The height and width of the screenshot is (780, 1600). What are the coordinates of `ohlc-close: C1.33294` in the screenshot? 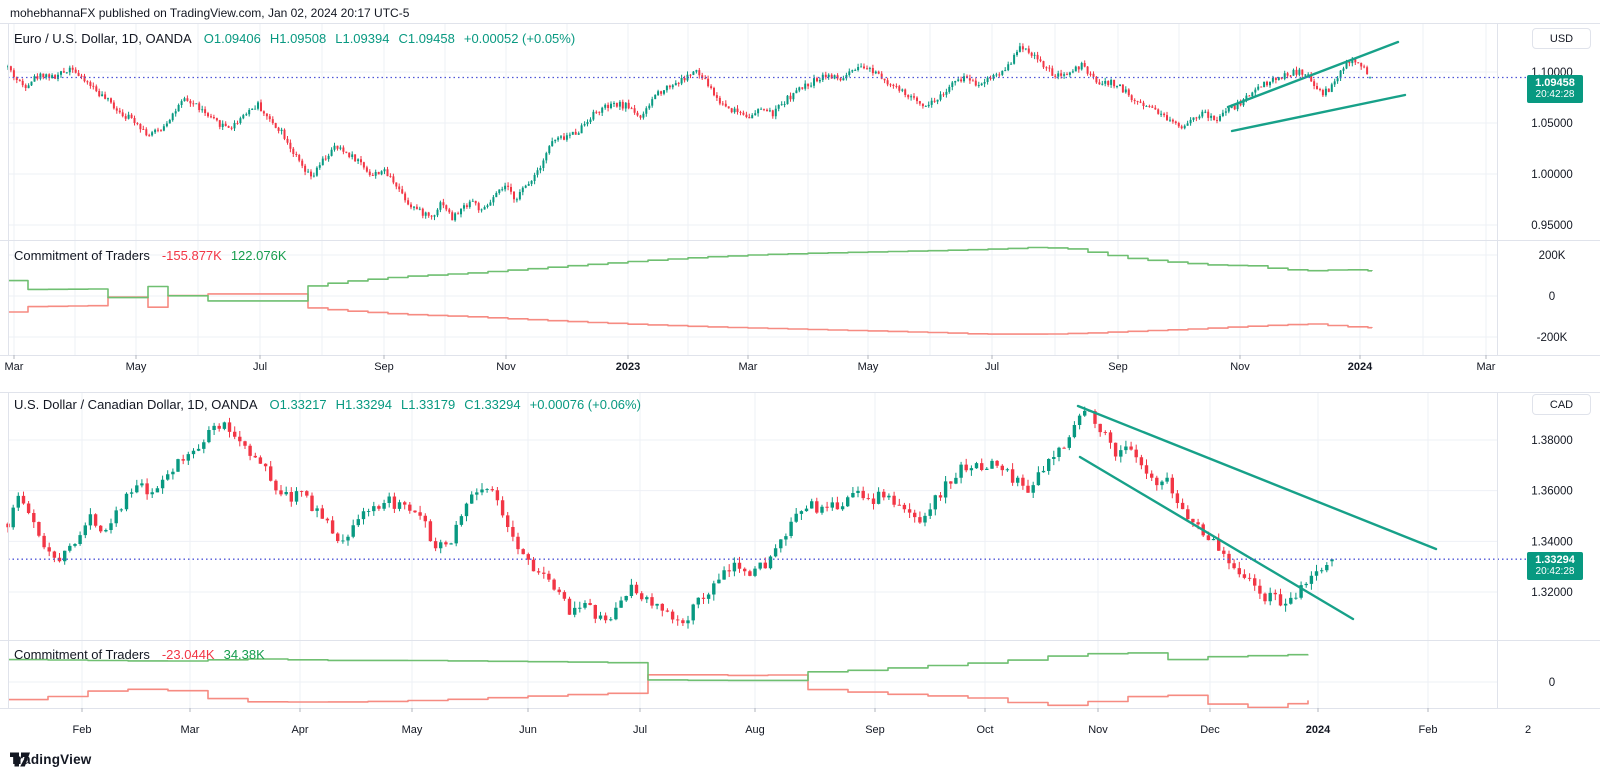 It's located at (492, 404).